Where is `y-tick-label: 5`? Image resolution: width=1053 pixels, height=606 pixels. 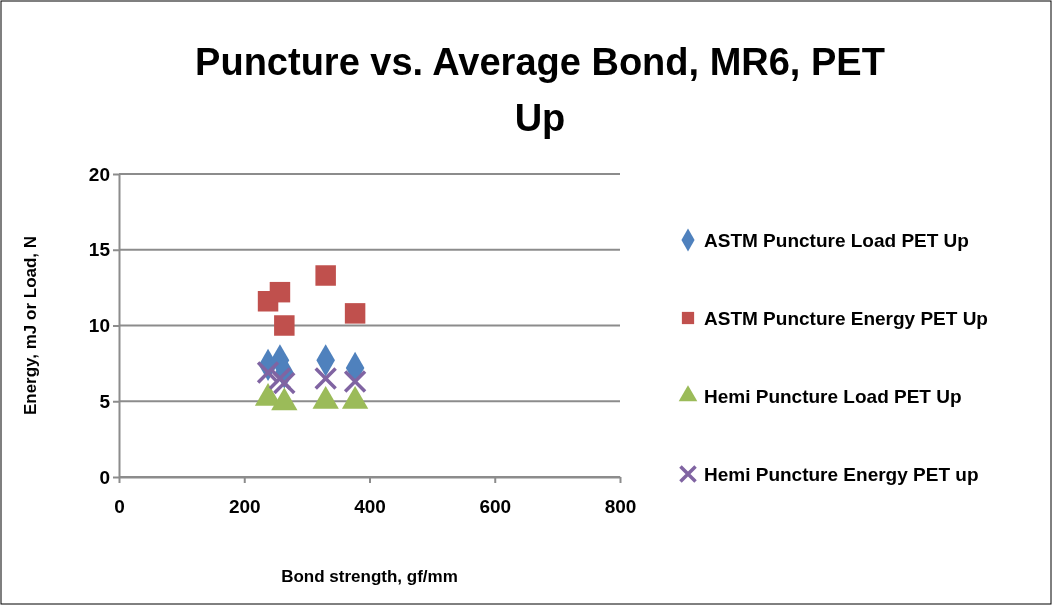 y-tick-label: 5 is located at coordinates (105, 401).